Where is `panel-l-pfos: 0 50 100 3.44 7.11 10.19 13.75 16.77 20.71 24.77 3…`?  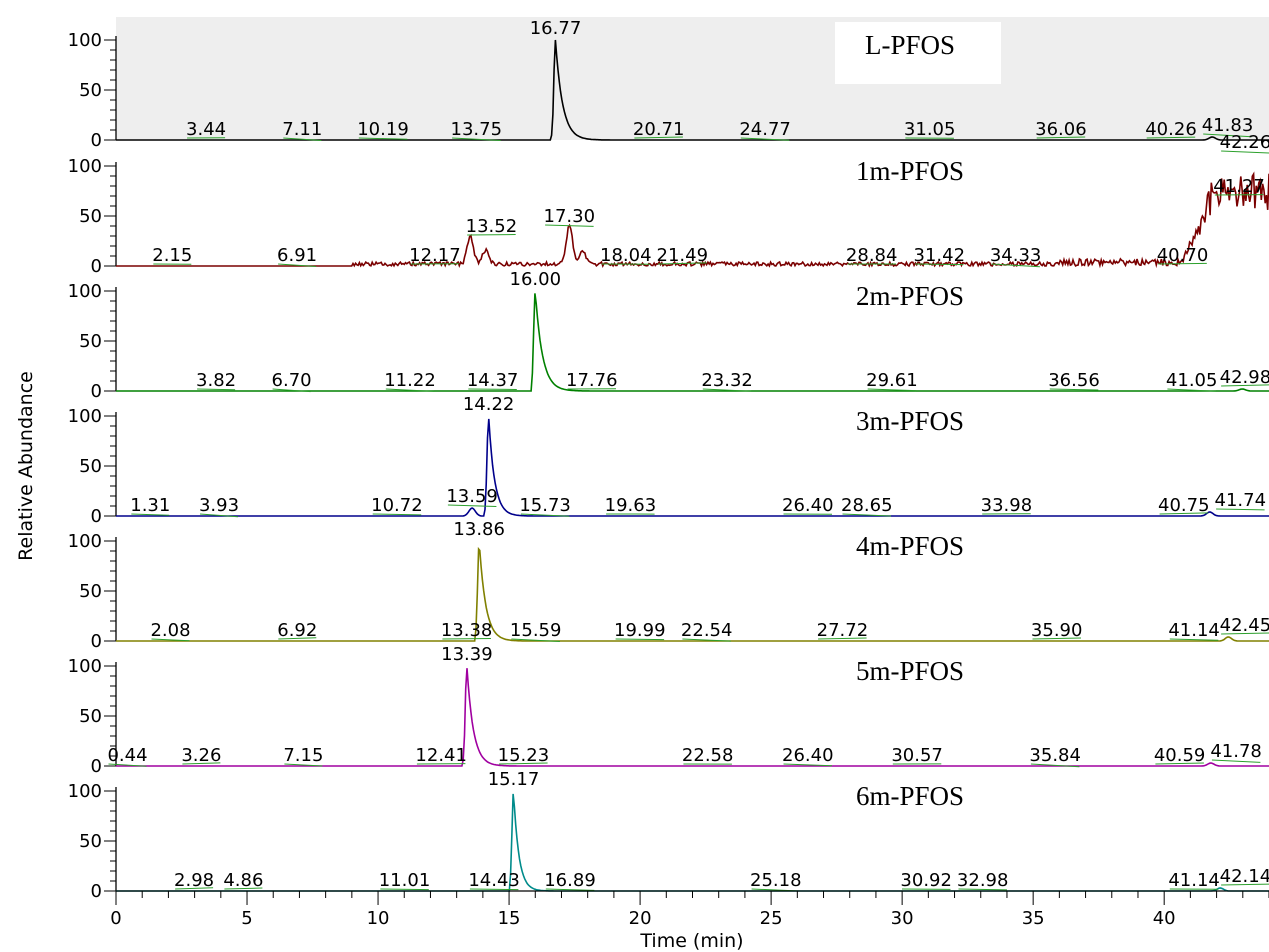
panel-l-pfos: 0 50 100 3.44 7.11 10.19 13.75 16.77 20.71 24.77 3… is located at coordinates (668, 84).